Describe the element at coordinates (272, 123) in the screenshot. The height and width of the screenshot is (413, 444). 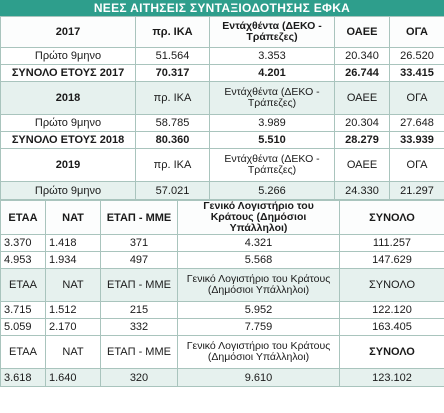
I see `cell-dekos: 3.989` at that location.